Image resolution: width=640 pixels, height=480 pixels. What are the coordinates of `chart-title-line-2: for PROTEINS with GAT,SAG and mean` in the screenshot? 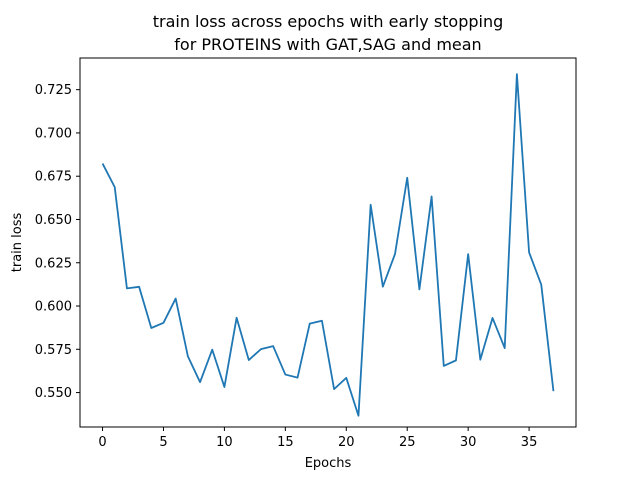 It's located at (327, 44).